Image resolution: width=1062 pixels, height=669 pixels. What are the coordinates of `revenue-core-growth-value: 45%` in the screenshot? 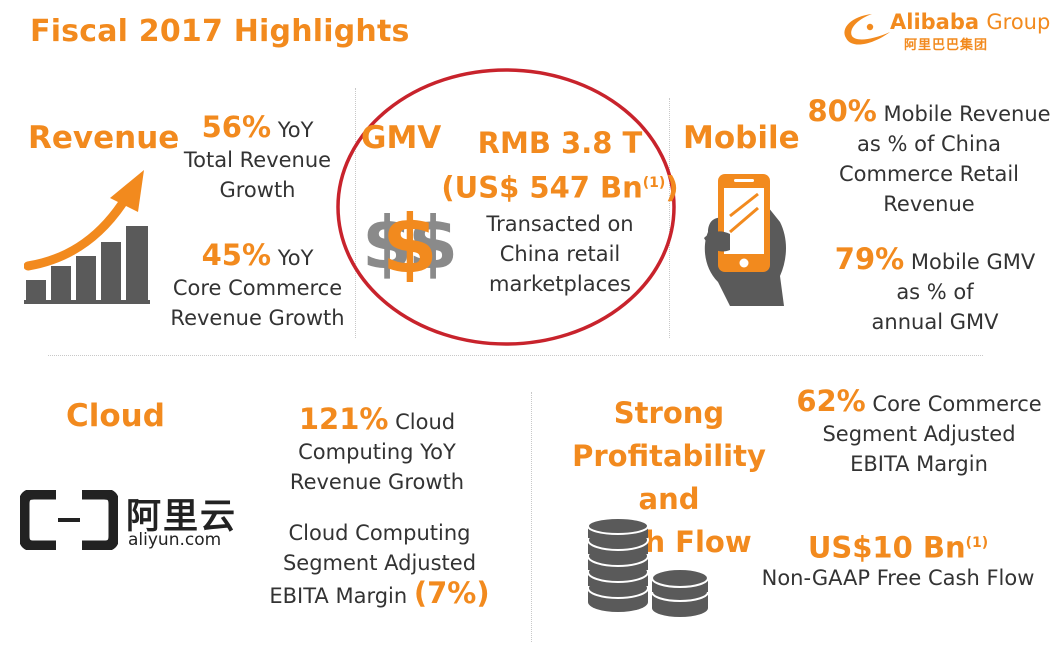 It's located at (236, 255).